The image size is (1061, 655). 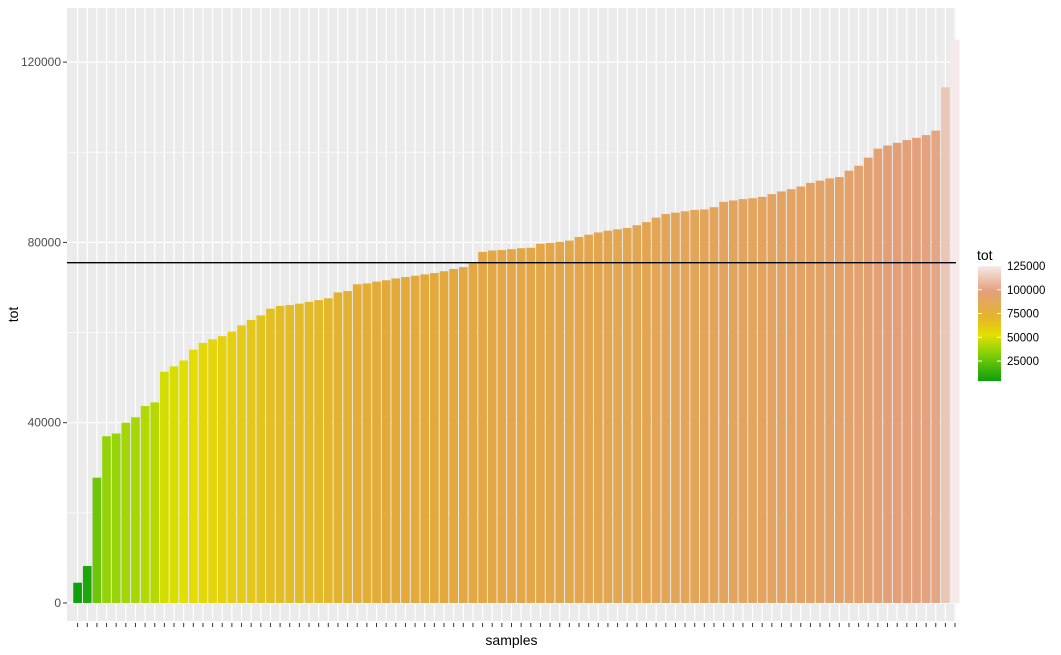 What do you see at coordinates (41, 62) in the screenshot?
I see `y-tick-label: 120000` at bounding box center [41, 62].